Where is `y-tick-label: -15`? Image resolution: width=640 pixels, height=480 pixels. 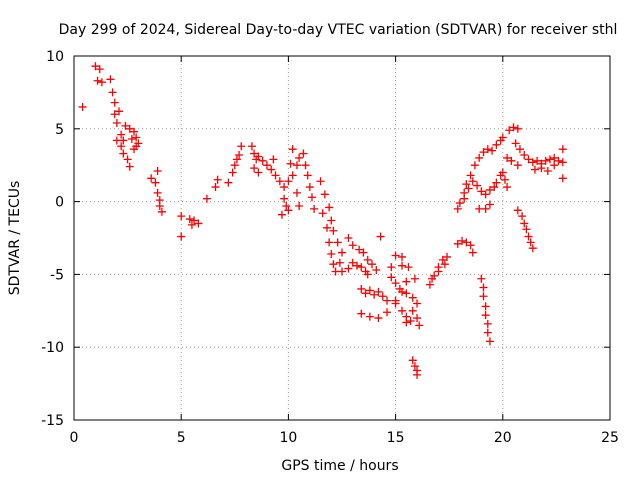 y-tick-label: -15 is located at coordinates (52, 421).